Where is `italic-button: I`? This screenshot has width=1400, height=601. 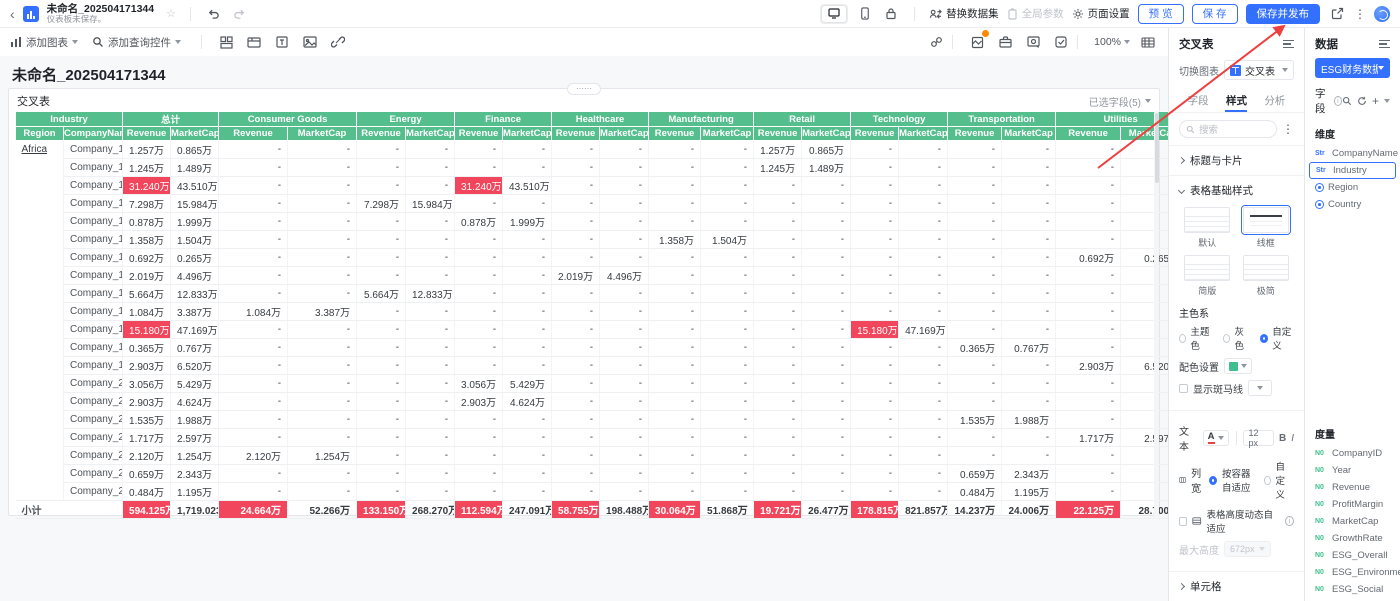 italic-button: I is located at coordinates (1292, 438).